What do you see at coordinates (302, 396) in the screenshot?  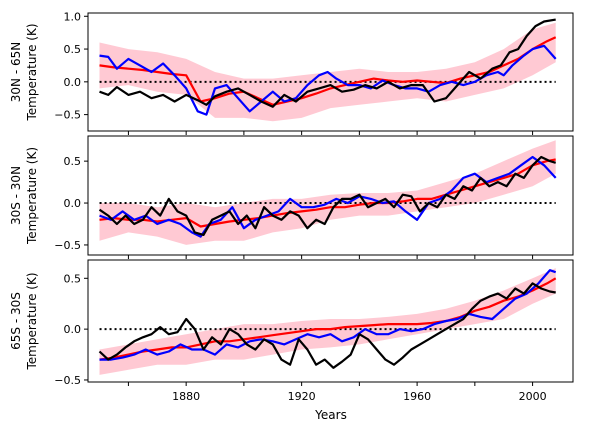 I see `x-tick-label: 1920` at bounding box center [302, 396].